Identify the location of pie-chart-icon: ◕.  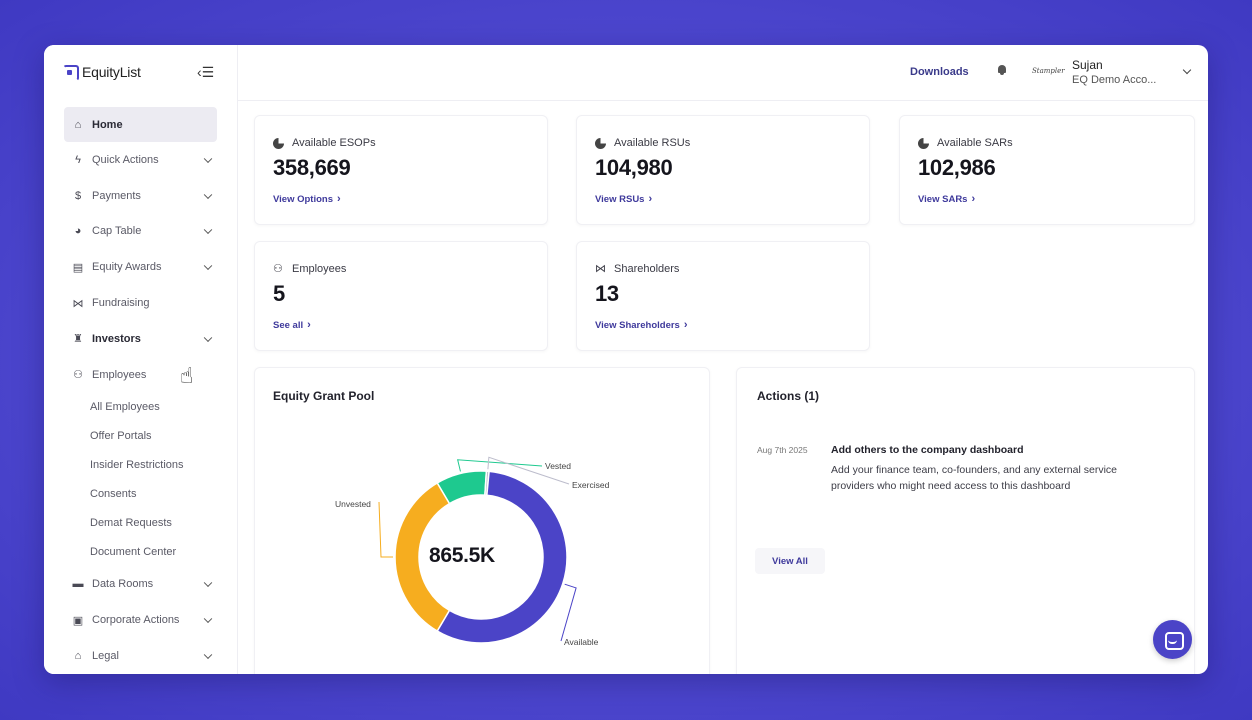
(78, 231).